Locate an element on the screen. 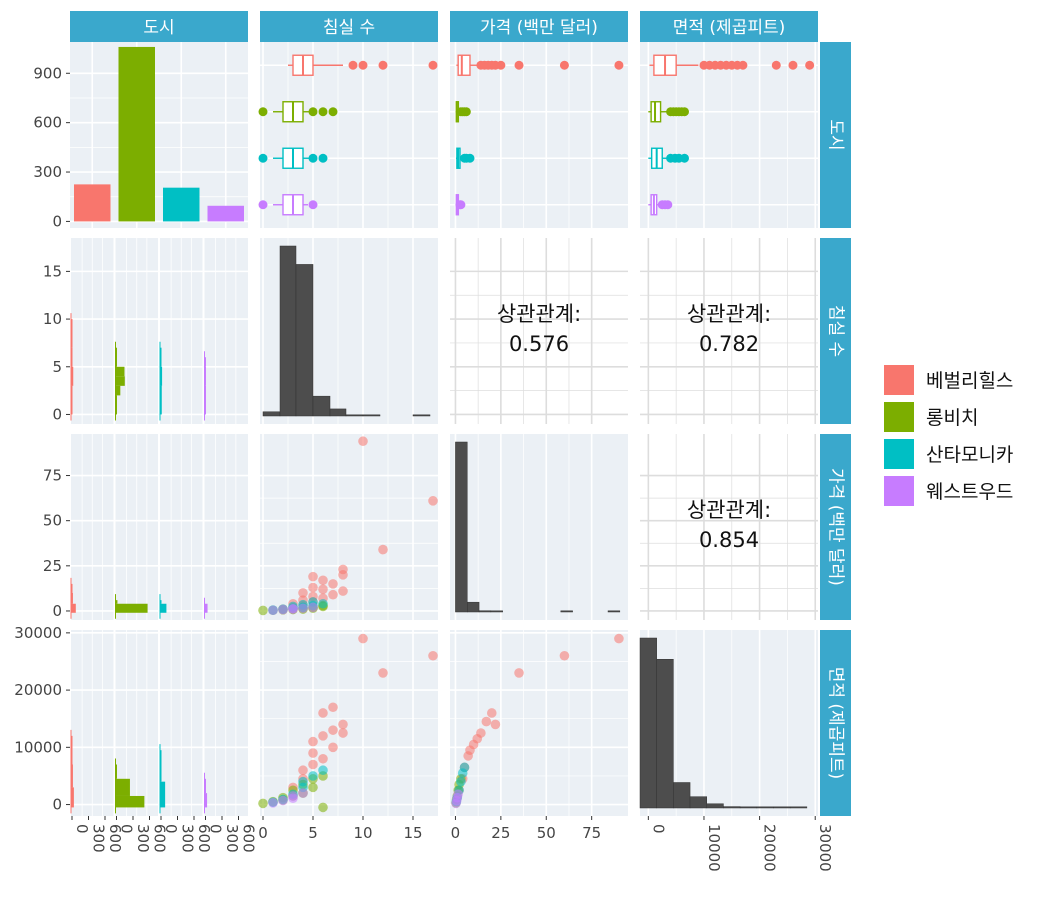 The width and height of the screenshot is (1050, 900). x-tick-label: 75 is located at coordinates (591, 833).